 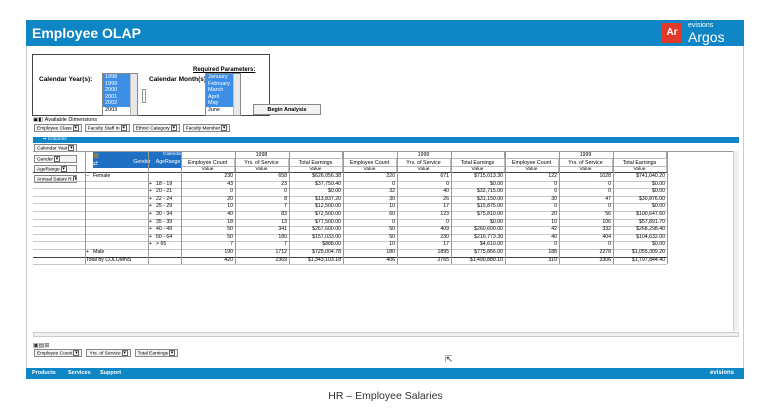 I want to click on data-cell: 43, so click(x=230, y=183).